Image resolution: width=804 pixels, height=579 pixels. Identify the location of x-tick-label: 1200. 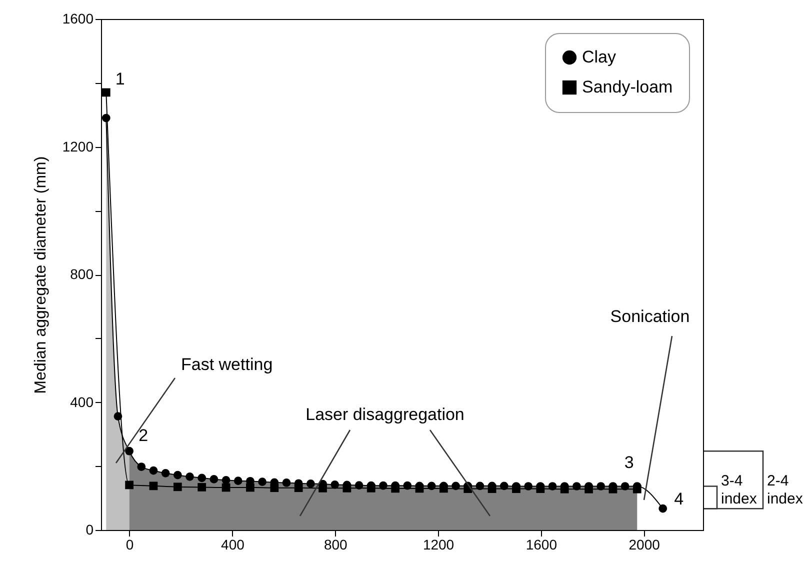
(438, 544).